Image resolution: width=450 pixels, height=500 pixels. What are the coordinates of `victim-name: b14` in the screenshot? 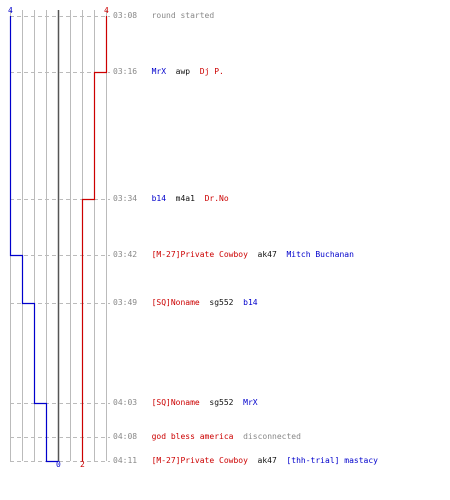 It's located at (250, 302).